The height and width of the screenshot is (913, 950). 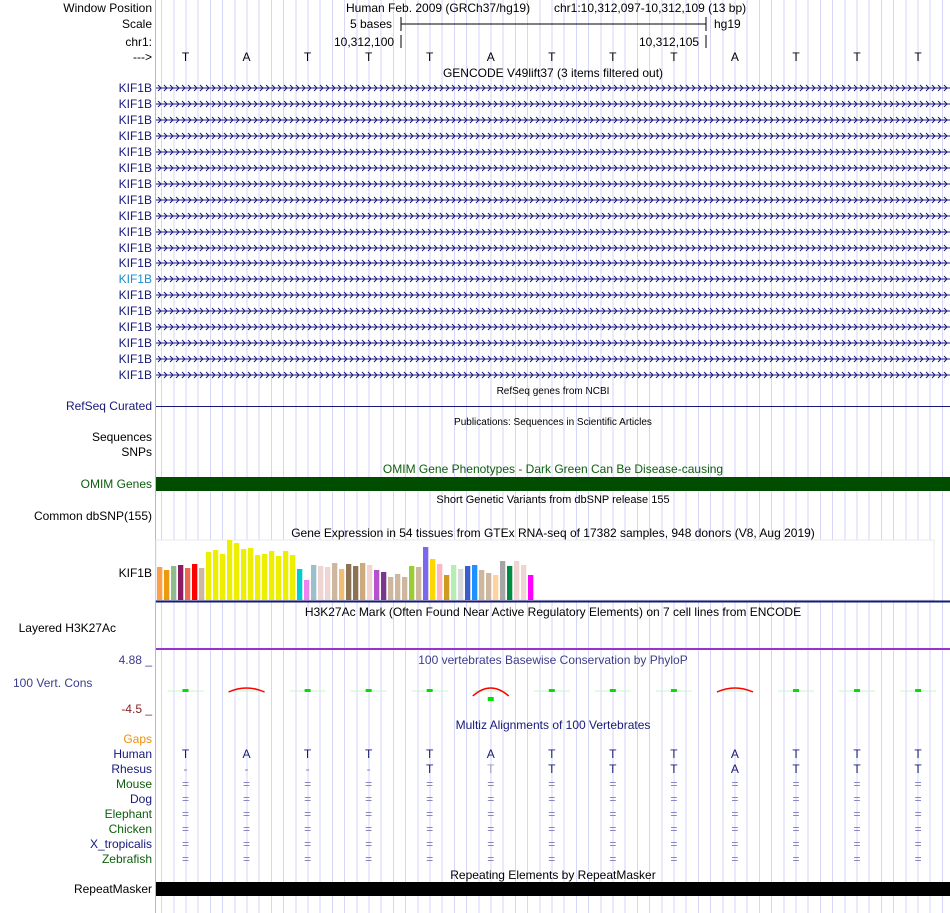 I want to click on omim-gene-bar, so click(x=553, y=484).